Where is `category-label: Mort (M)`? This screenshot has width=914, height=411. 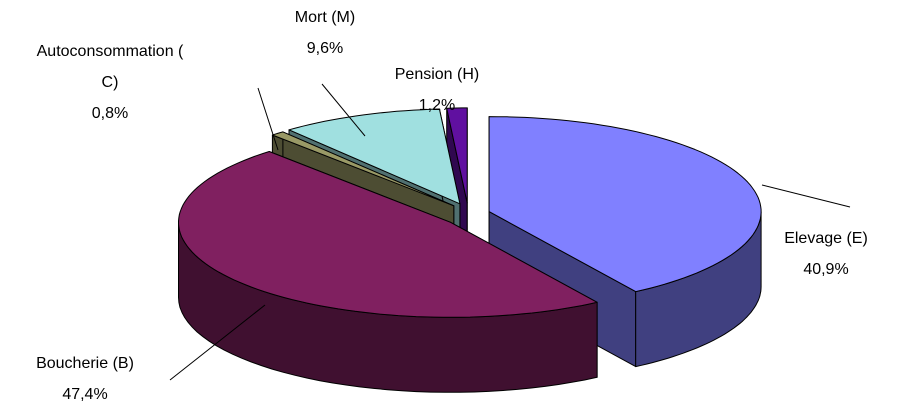 category-label: Mort (M) is located at coordinates (325, 17).